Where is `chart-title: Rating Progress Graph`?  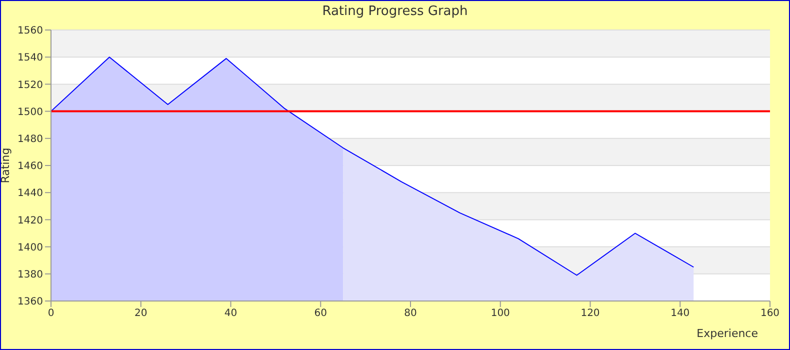 chart-title: Rating Progress Graph is located at coordinates (395, 11).